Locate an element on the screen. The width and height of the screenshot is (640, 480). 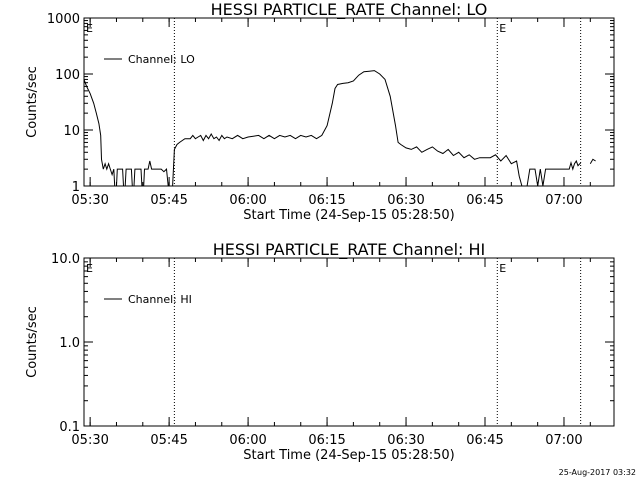
legend-entry: Channel: LO is located at coordinates (161, 59).